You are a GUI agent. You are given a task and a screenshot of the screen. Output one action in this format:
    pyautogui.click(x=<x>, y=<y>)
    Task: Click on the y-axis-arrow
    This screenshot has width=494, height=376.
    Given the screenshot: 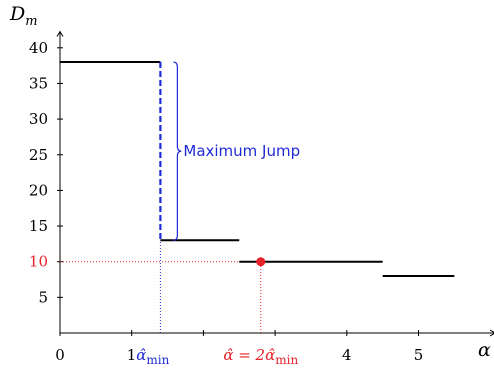 What is the action you would take?
    pyautogui.click(x=60, y=33)
    